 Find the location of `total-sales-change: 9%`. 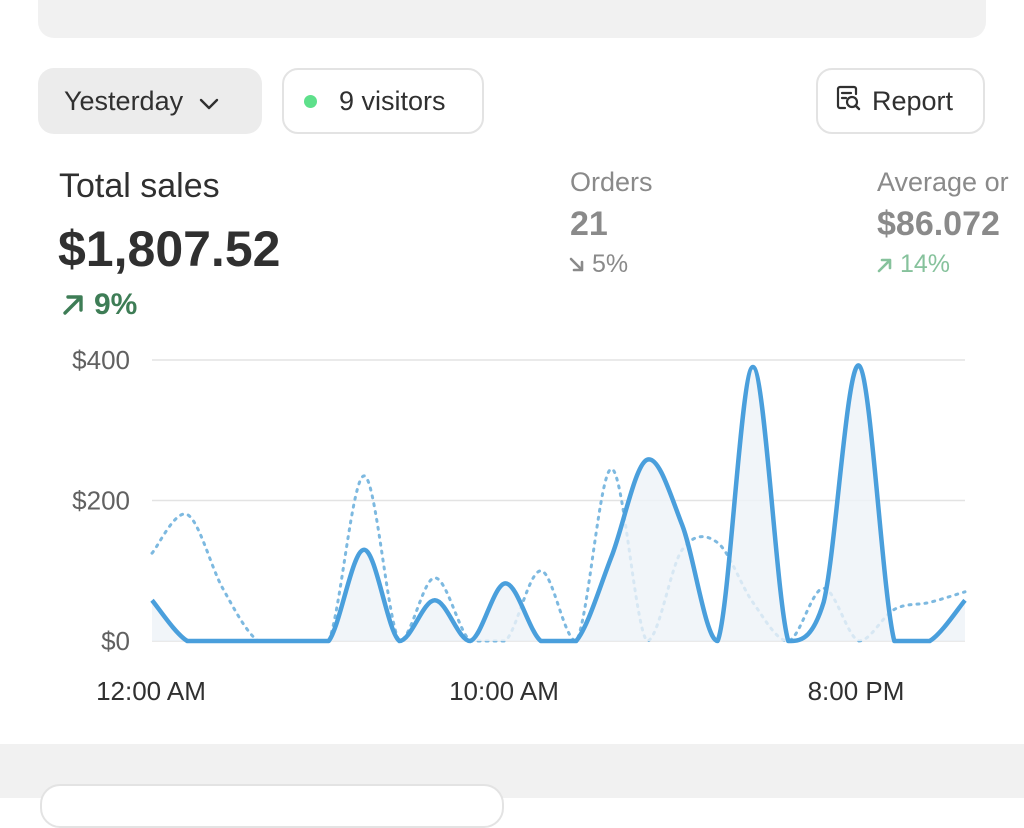

total-sales-change: 9% is located at coordinates (98, 305).